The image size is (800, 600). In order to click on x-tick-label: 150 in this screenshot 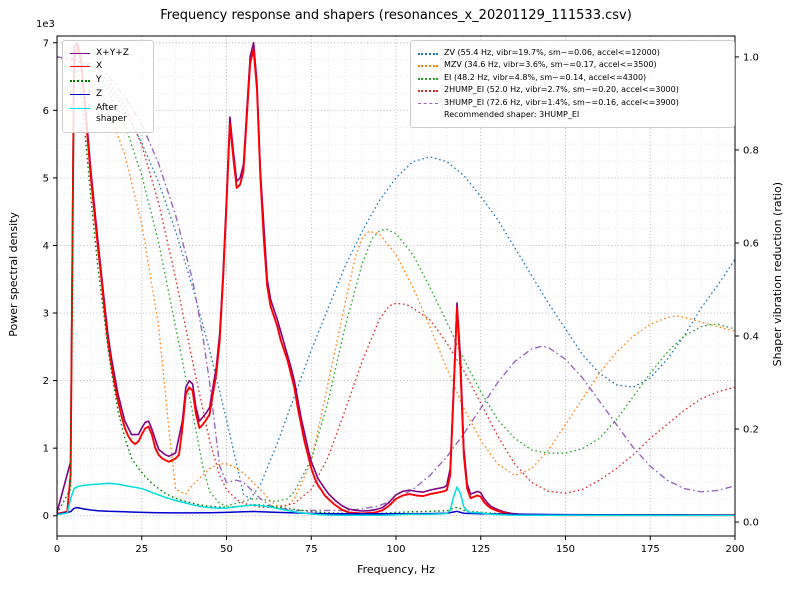, I will do `click(565, 549)`.